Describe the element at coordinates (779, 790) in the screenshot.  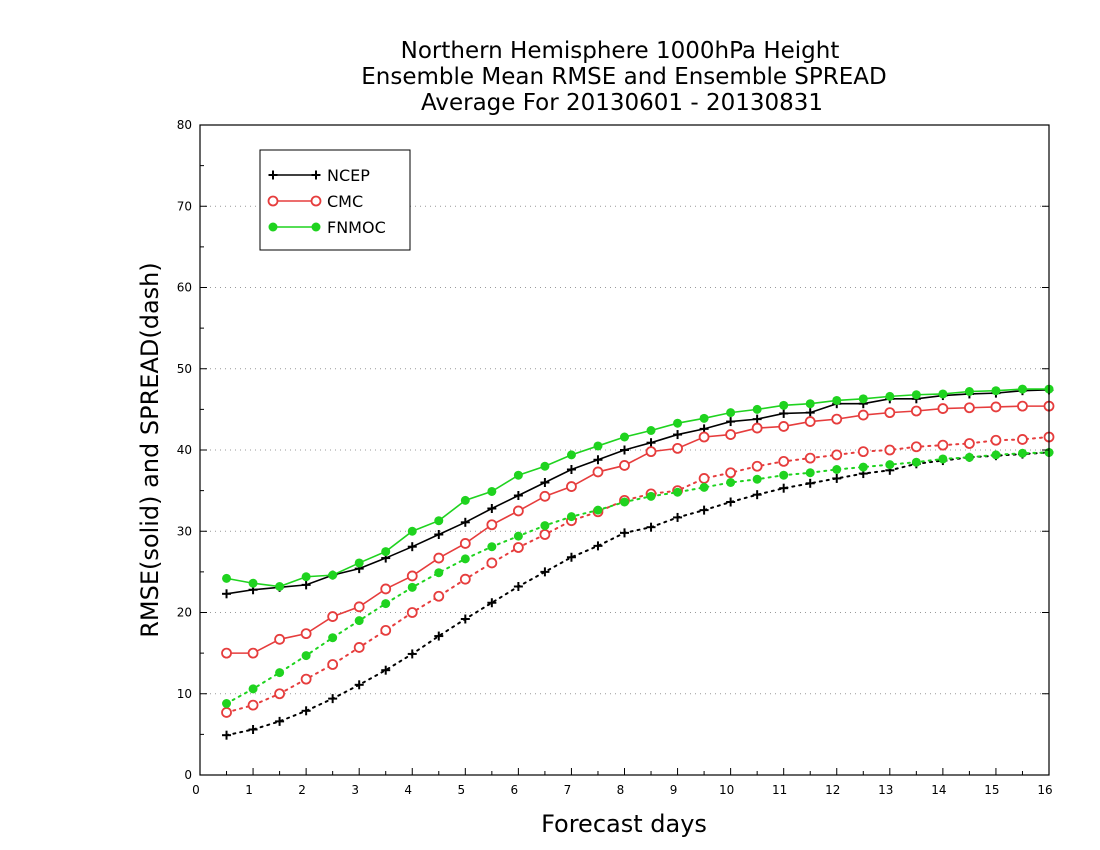
I see `x-tick-label: 11` at that location.